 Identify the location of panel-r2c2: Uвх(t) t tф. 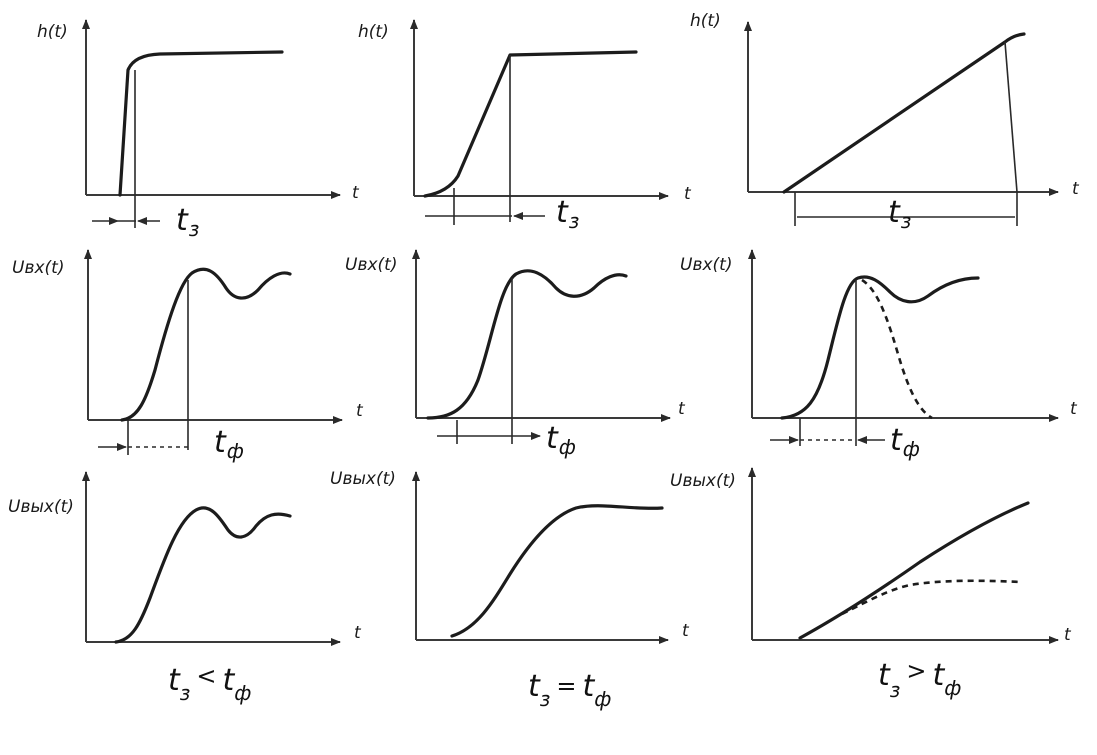
(515, 354).